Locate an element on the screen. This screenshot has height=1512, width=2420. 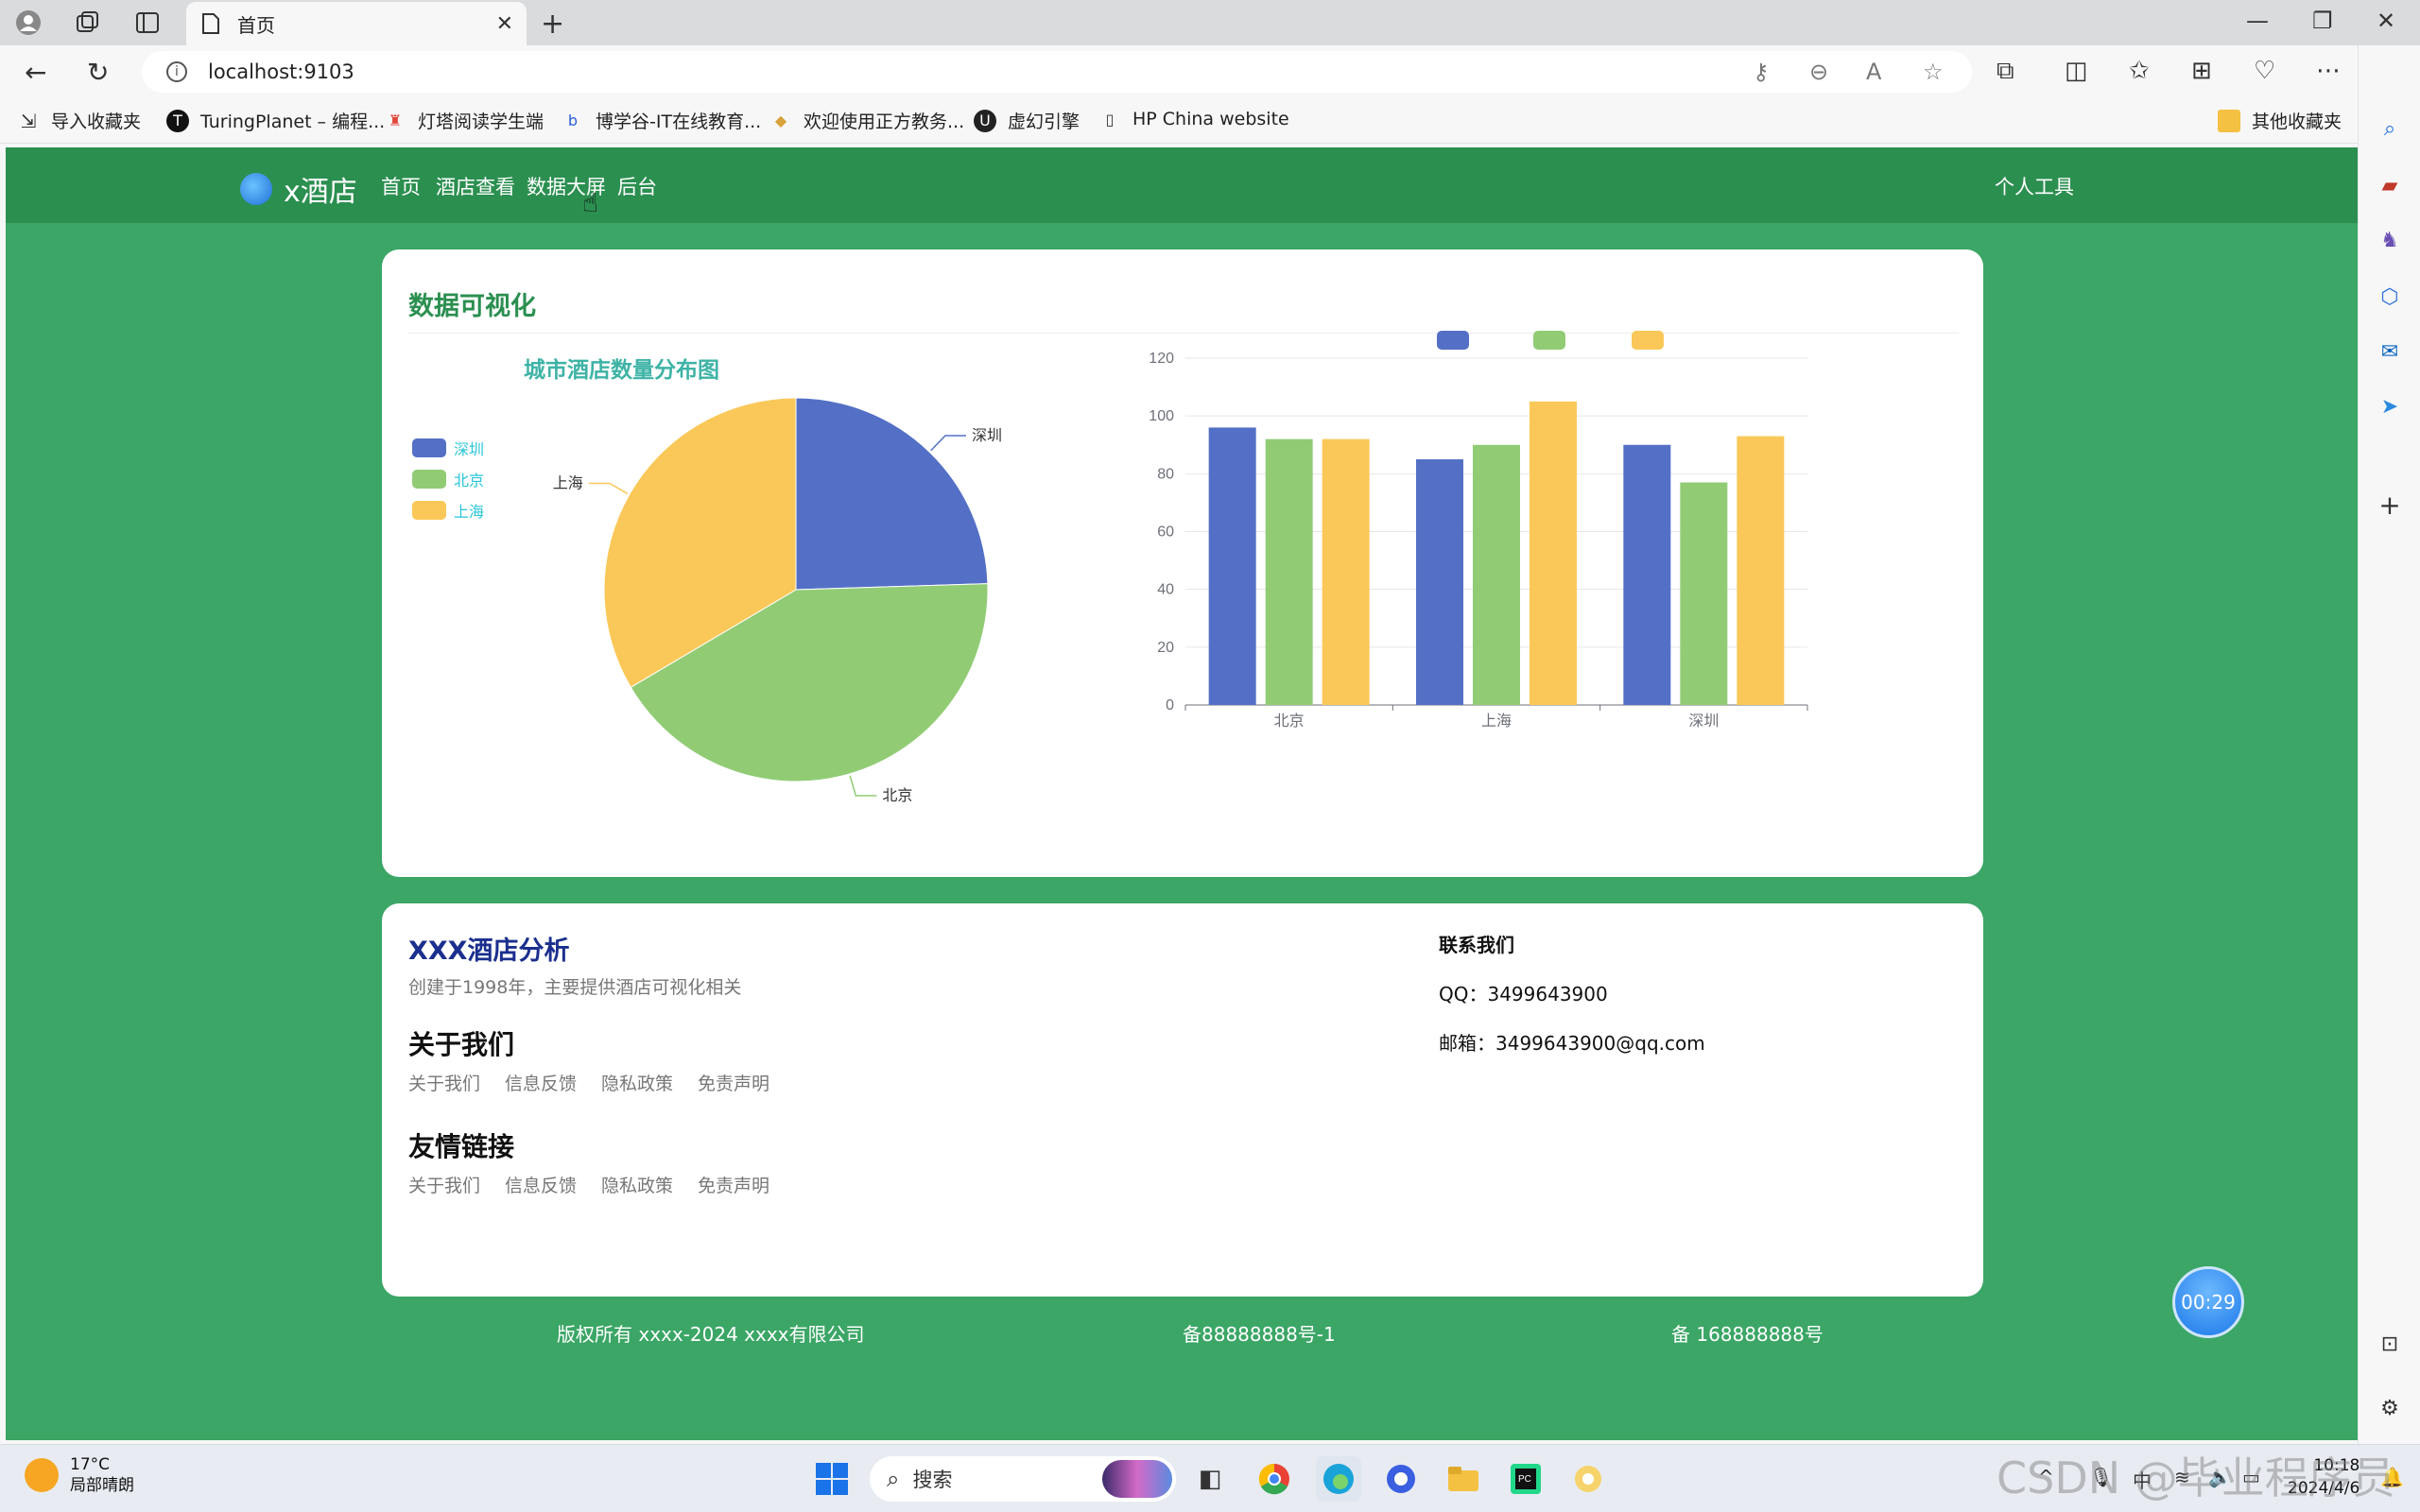
nav-personal-tools: 个人工具 is located at coordinates (2035, 187).